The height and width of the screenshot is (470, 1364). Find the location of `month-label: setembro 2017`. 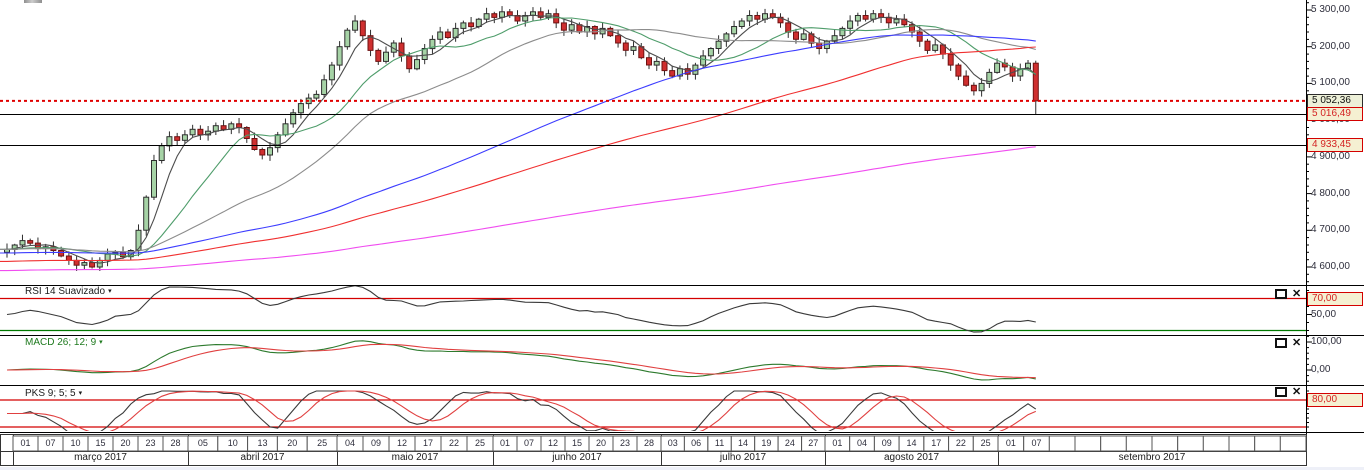

month-label: setembro 2017 is located at coordinates (1152, 457).